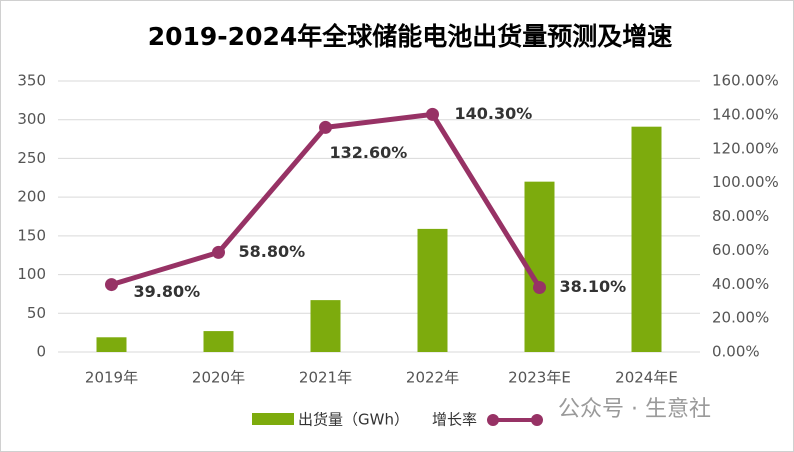  I want to click on y2-tick-label: 100.00%, so click(745, 182).